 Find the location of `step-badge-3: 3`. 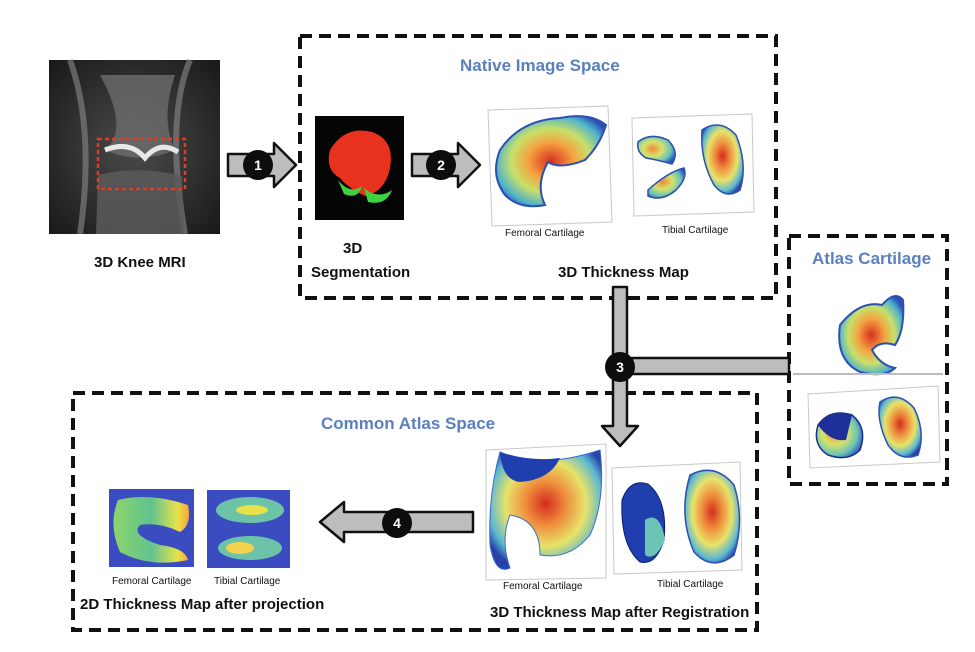

step-badge-3: 3 is located at coordinates (620, 367).